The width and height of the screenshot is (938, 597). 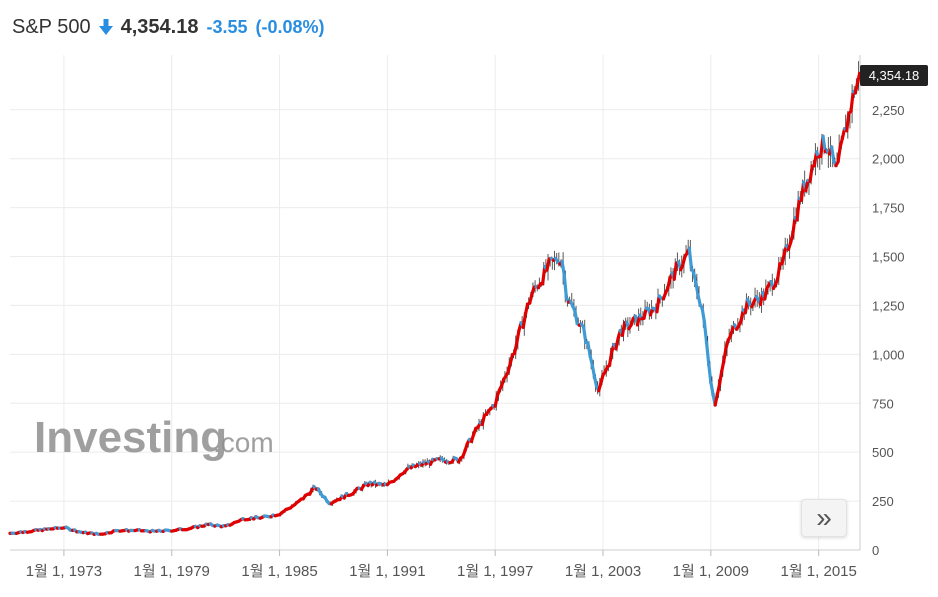 I want to click on x-tick-label: 1월 1, 2009, so click(x=711, y=571).